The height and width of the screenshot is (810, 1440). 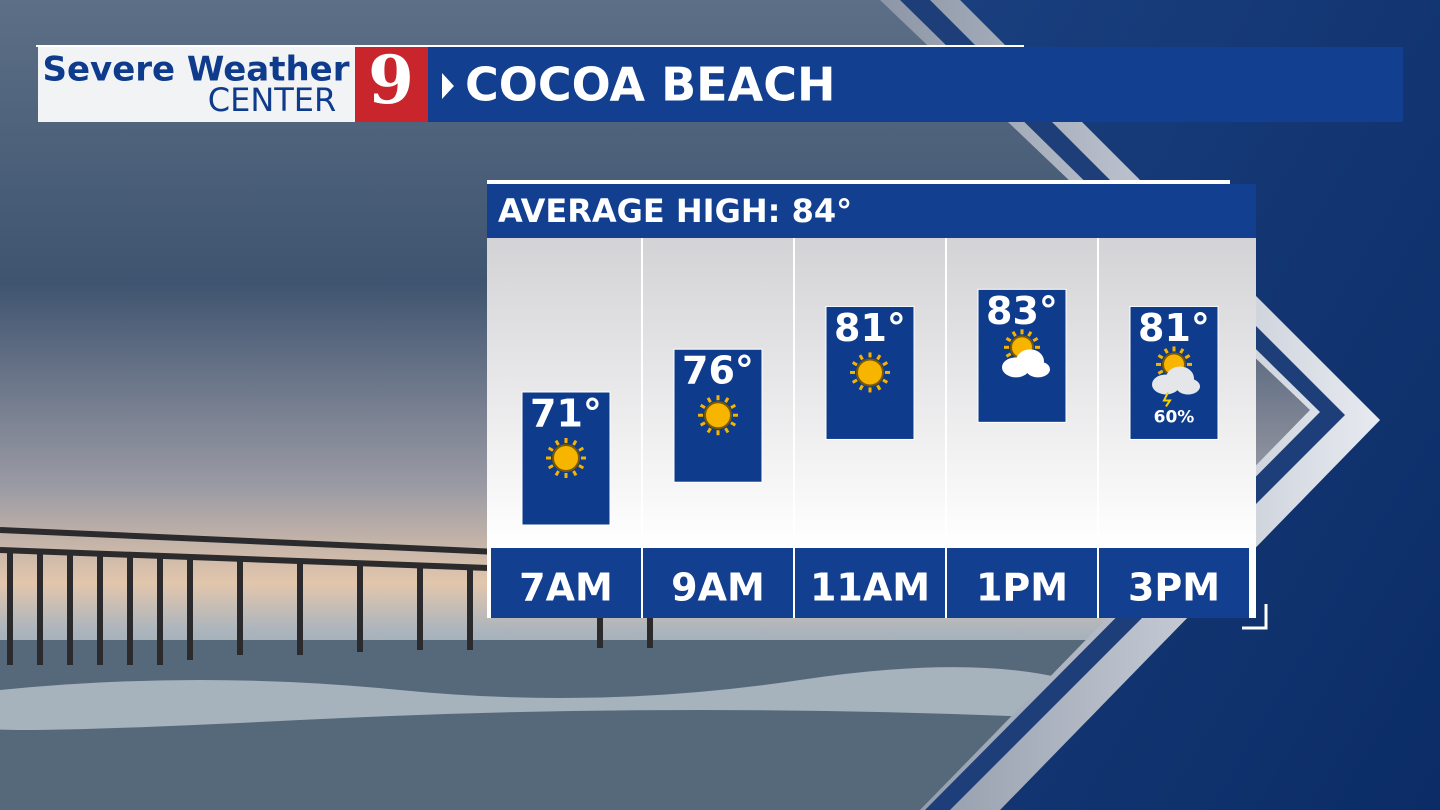 I want to click on x-tick-label: 1PM, so click(x=1022, y=588).